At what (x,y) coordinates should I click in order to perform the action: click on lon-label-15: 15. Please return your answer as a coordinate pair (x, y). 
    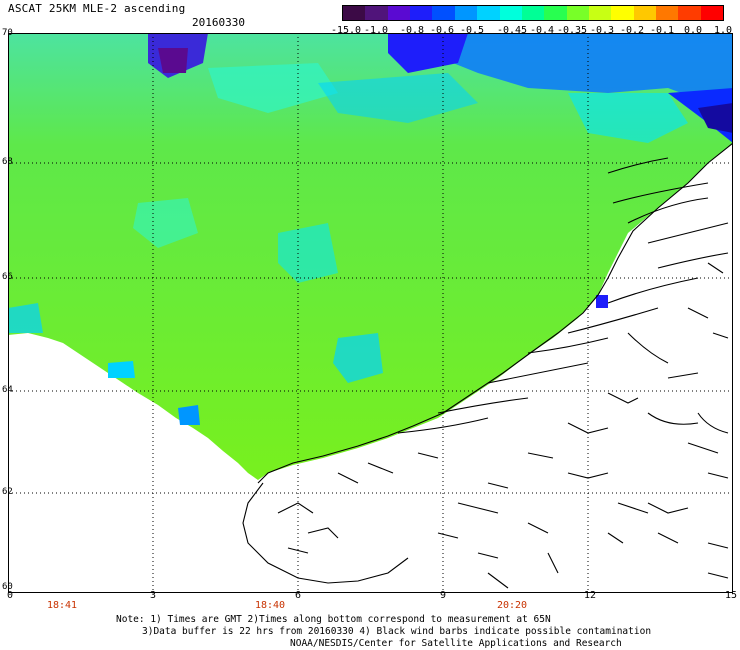
    Looking at the image, I should click on (731, 595).